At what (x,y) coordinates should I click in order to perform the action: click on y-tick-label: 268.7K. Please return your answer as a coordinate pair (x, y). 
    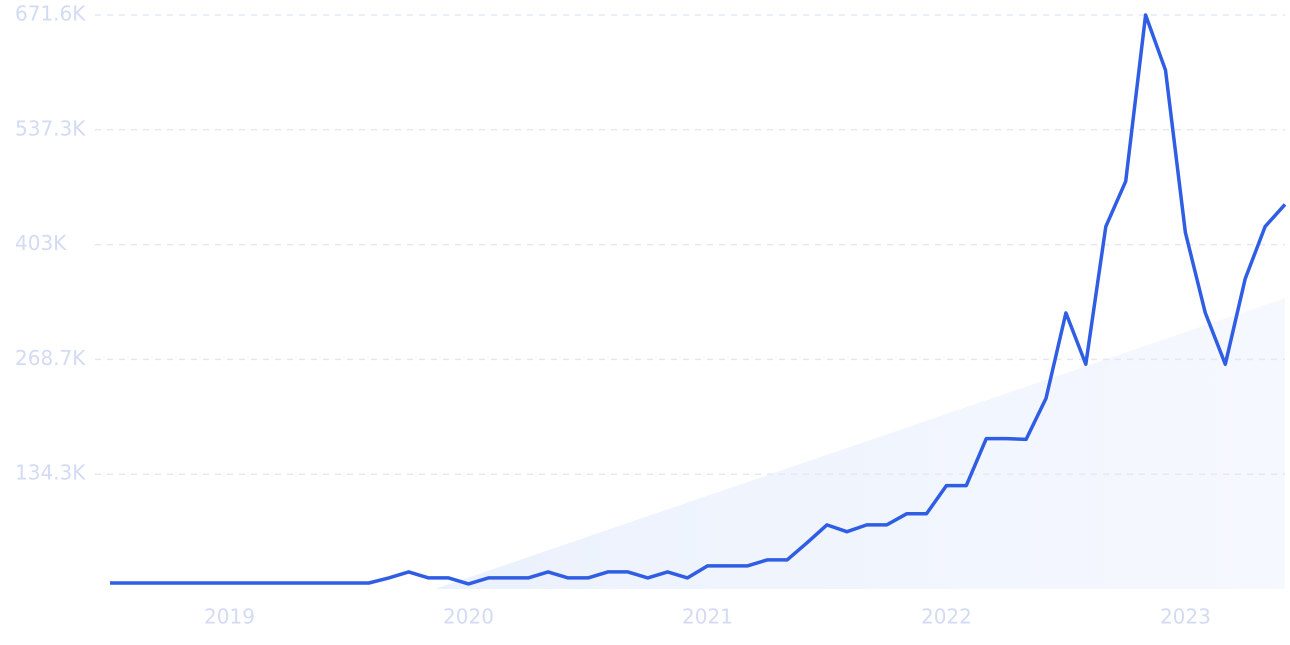
    Looking at the image, I should click on (50, 358).